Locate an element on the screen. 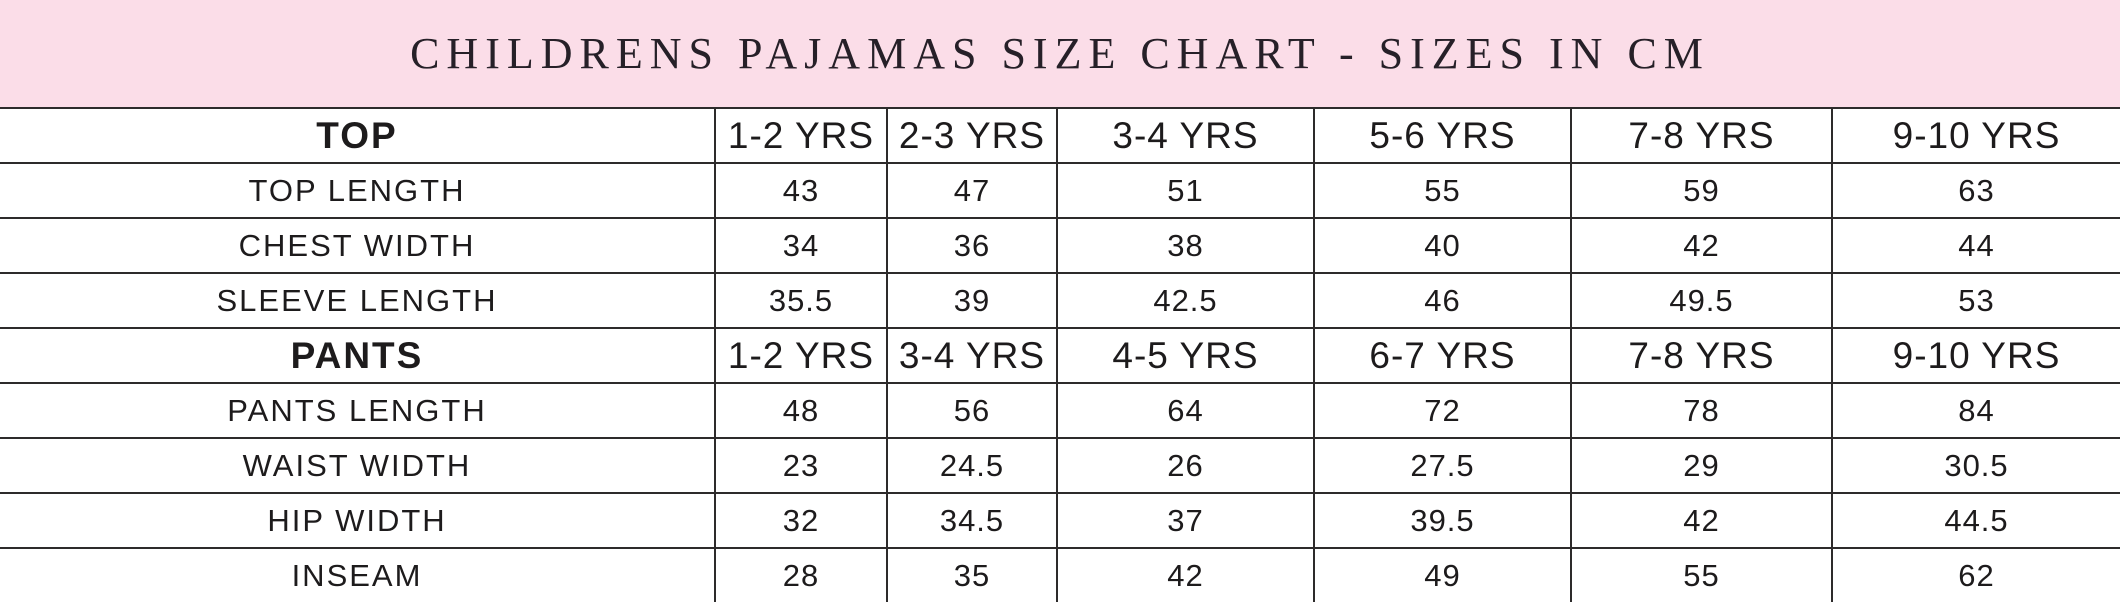 The height and width of the screenshot is (602, 2120). value-cell: 27.5 is located at coordinates (1443, 466).